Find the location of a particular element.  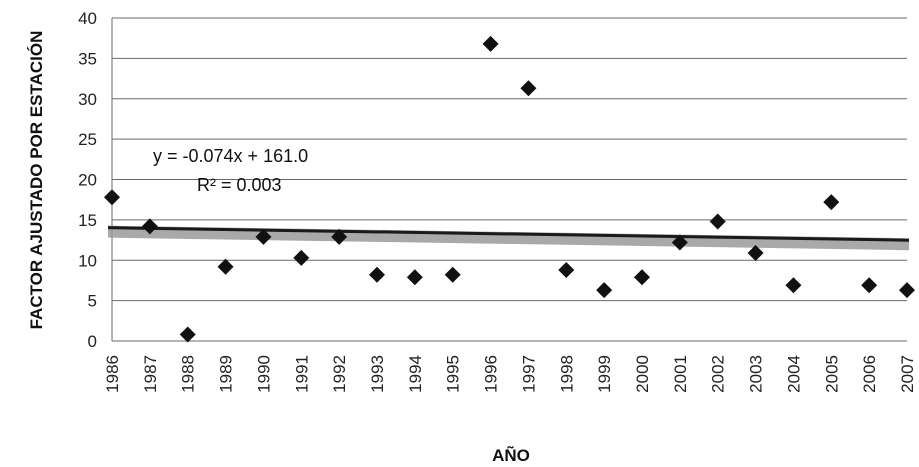

x-tick-label: 1993 is located at coordinates (377, 374).